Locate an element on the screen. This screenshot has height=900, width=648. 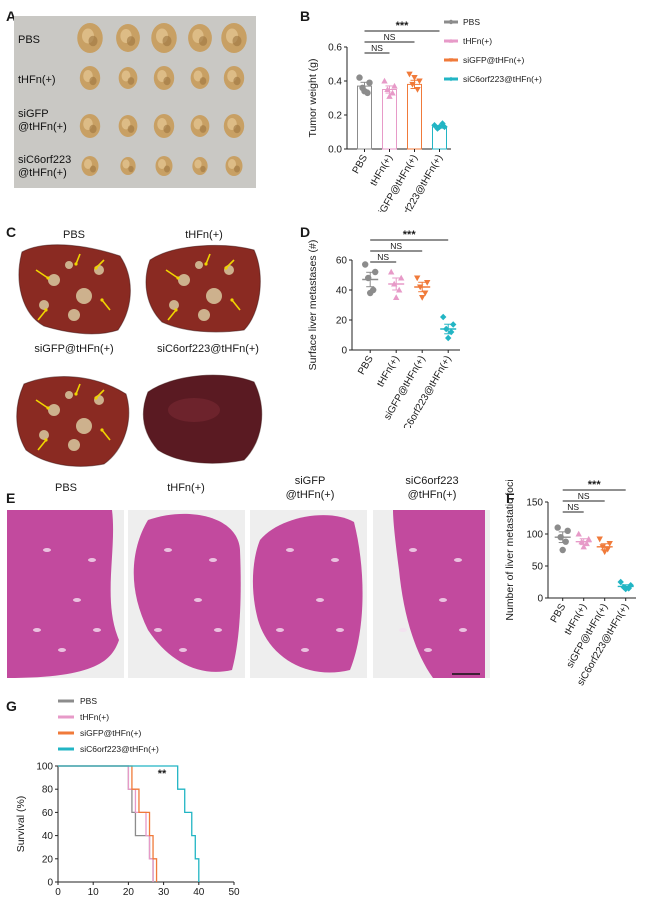
y-axis-label: Tumor weight (g) is located at coordinates (313, 98).